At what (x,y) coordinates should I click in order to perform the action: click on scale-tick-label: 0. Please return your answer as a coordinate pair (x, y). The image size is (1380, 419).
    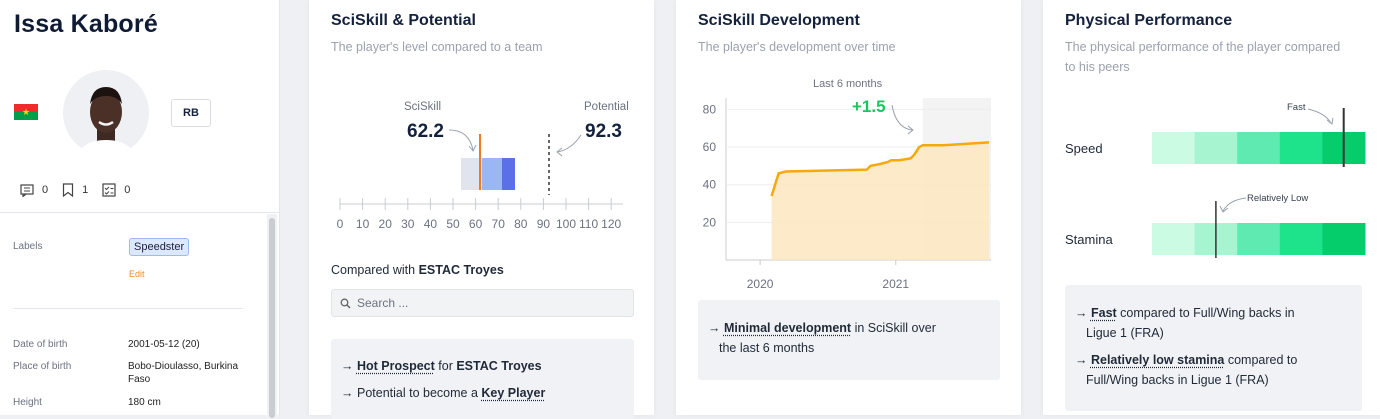
    Looking at the image, I should click on (340, 224).